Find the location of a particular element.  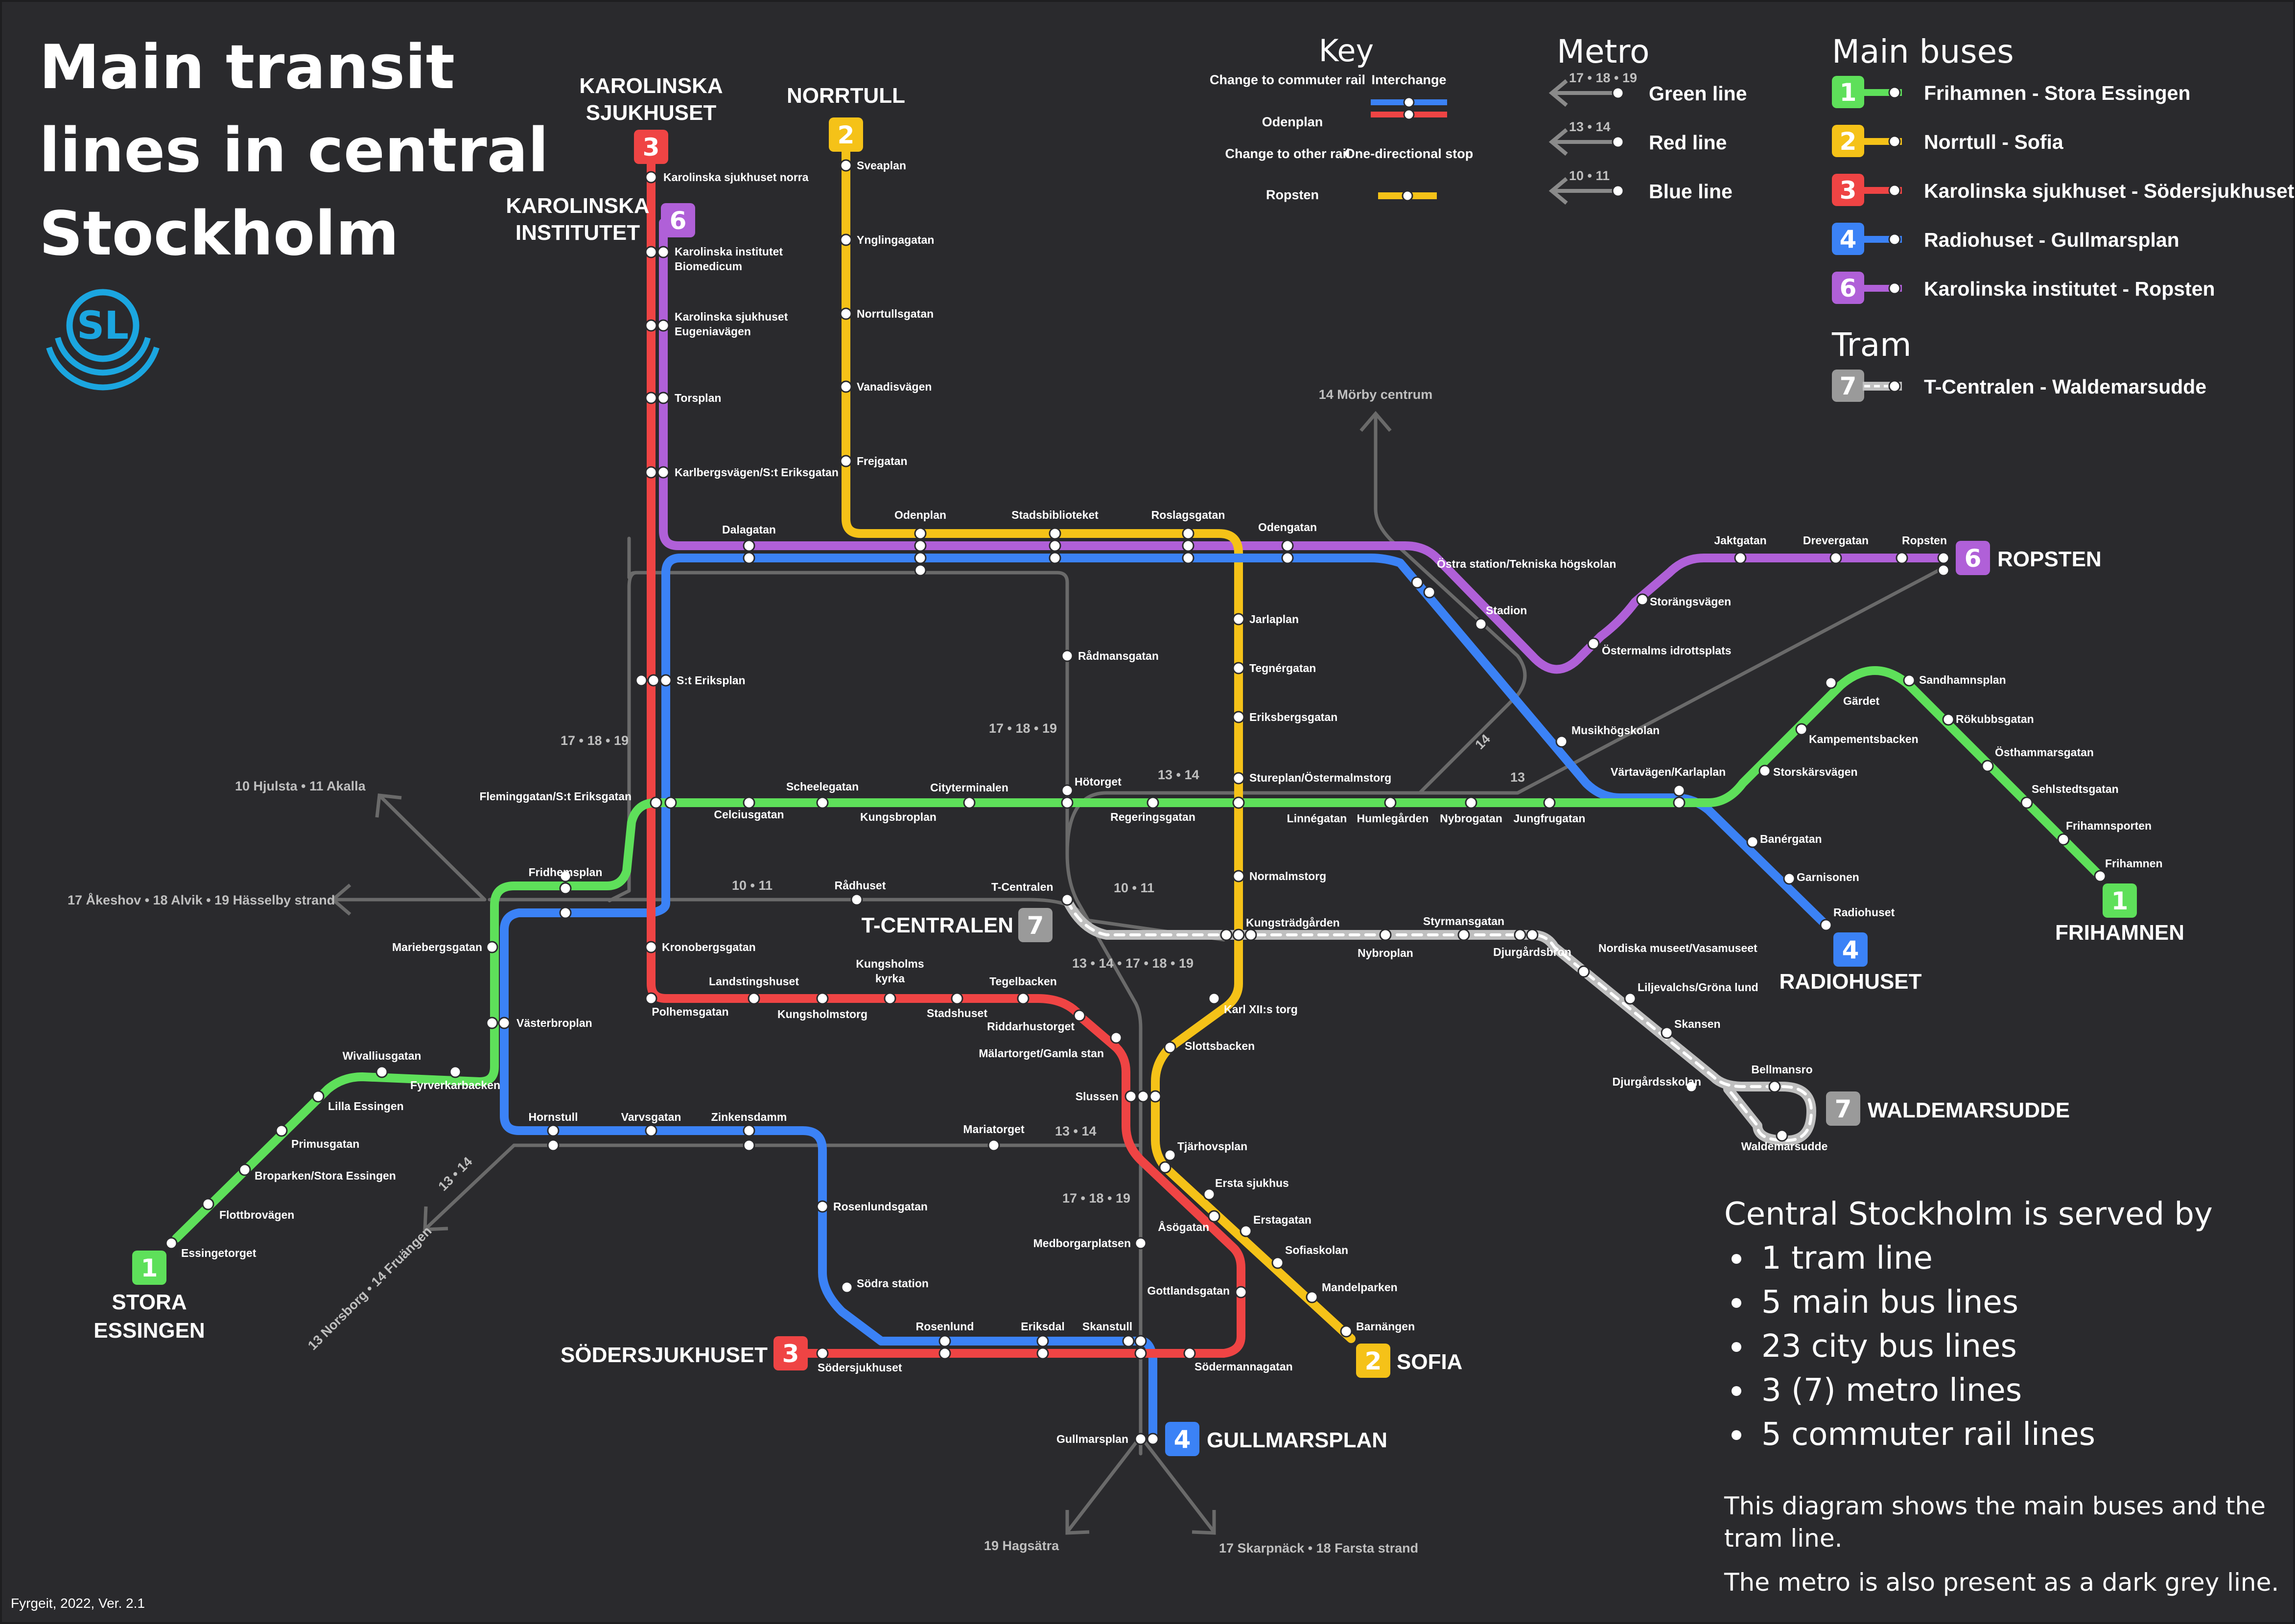

station-essingetorget: Essingetorget is located at coordinates (219, 1253).